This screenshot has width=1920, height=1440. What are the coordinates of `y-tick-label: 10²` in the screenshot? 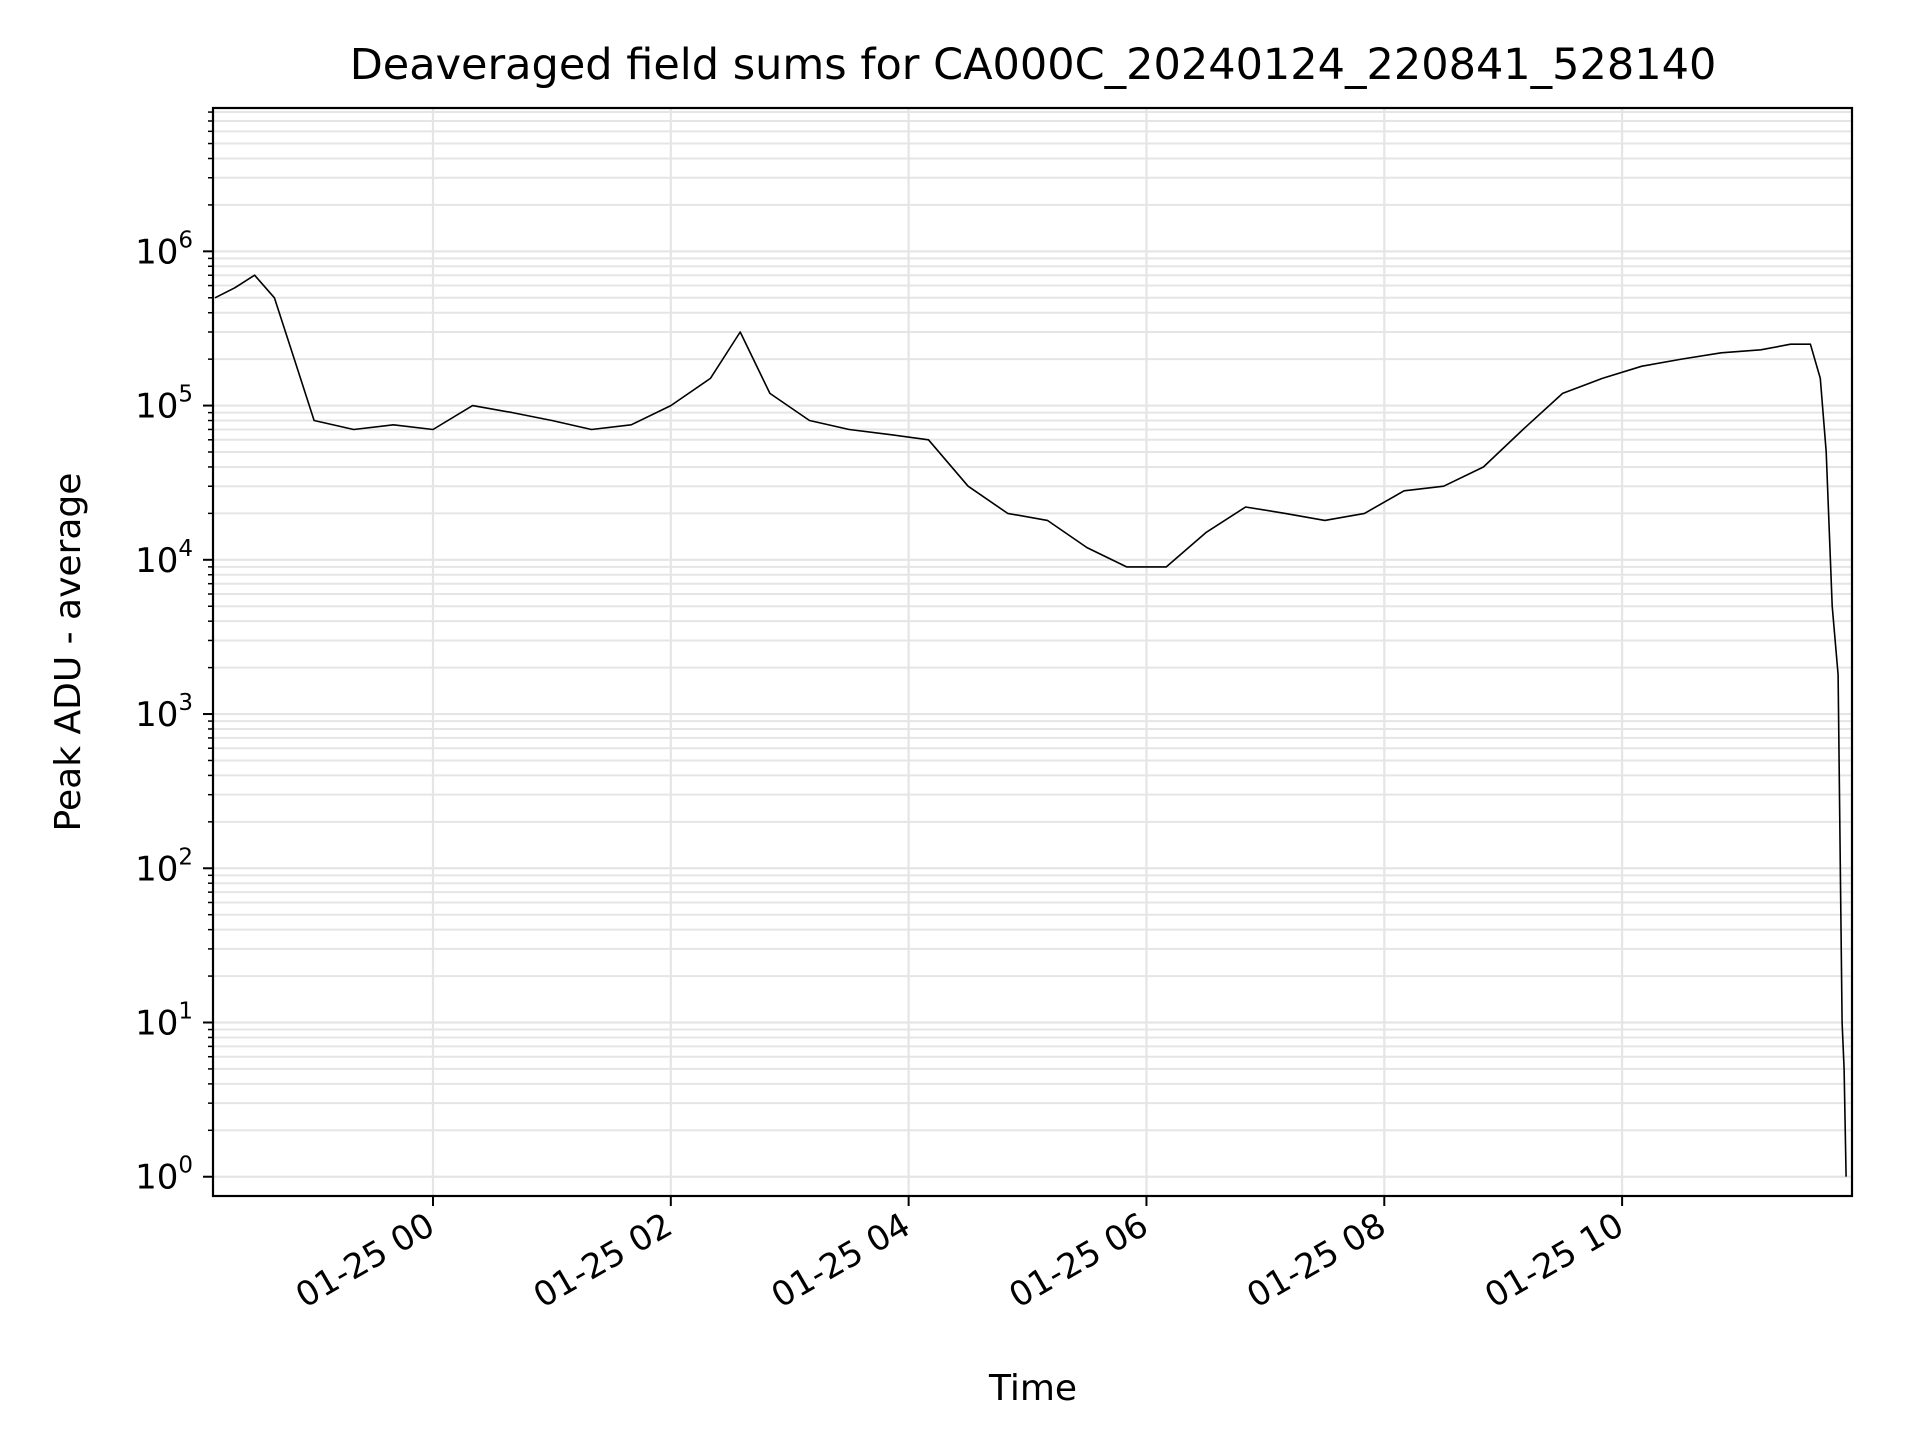 It's located at (164, 866).